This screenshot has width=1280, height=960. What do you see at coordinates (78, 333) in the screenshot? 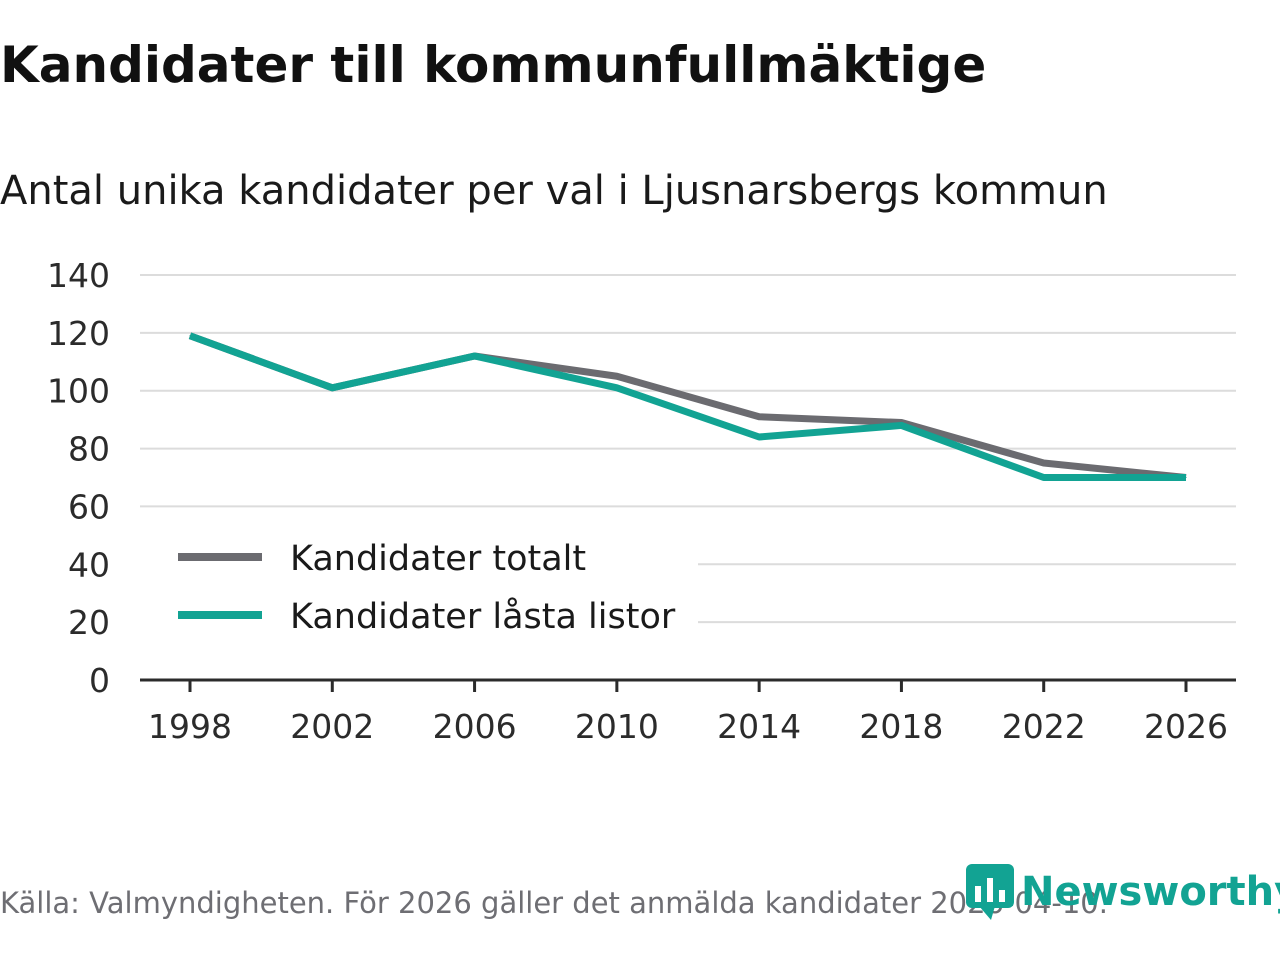
I see `y-tick-label: 120` at bounding box center [78, 333].